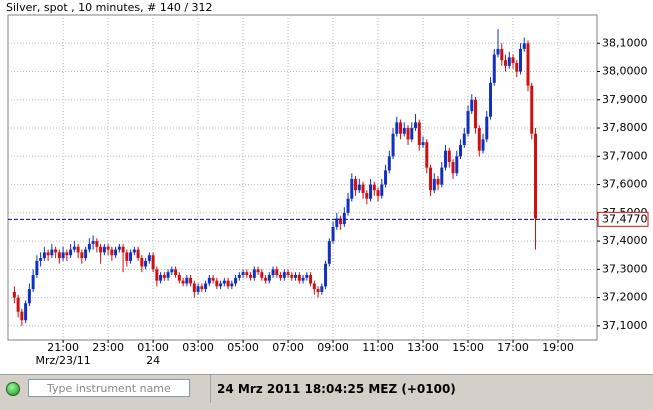  What do you see at coordinates (625, 155) in the screenshot?
I see `y-tick-label: 37,7000` at bounding box center [625, 155].